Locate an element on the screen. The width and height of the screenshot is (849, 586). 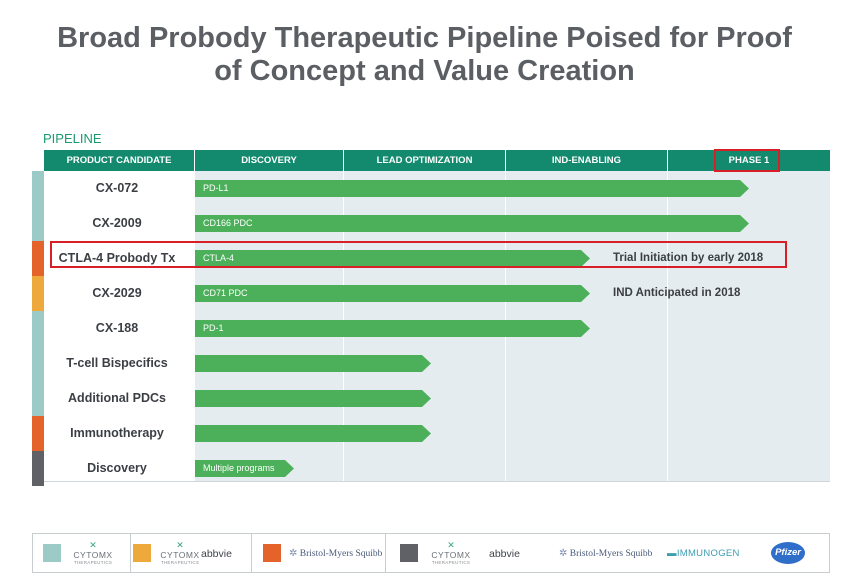
header-product-candidate: PRODUCT CANDIDATE is located at coordinates (119, 160).